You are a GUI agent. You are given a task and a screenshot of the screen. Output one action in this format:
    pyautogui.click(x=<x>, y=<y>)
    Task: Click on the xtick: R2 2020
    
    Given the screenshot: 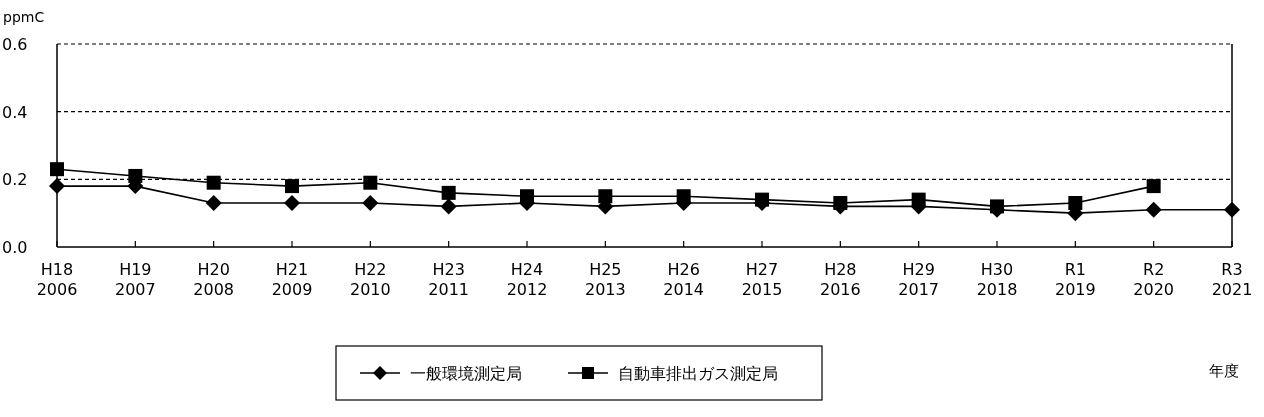 What is the action you would take?
    pyautogui.click(x=1154, y=279)
    